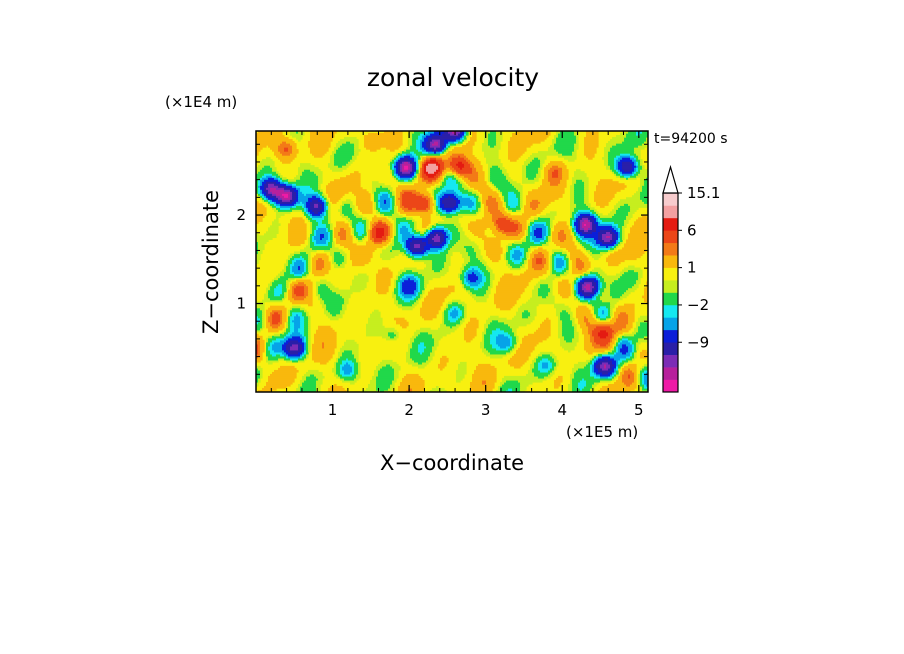 The image size is (904, 654). Describe the element at coordinates (241, 215) in the screenshot. I see `y-tick-label: 2` at that location.